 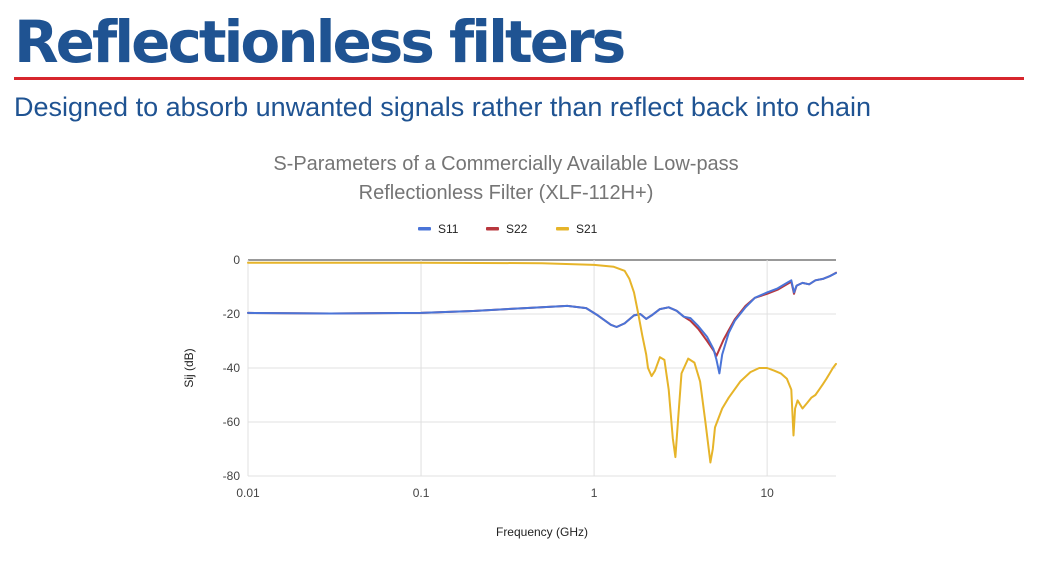 I want to click on legend-label-s21: S21, so click(x=587, y=229).